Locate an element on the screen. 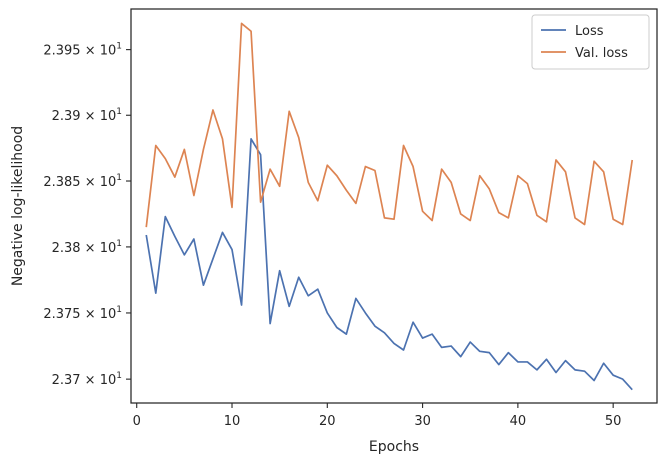 The height and width of the screenshot is (463, 667). y-tick-mantissa: 2.37 × 10 is located at coordinates (84, 380).